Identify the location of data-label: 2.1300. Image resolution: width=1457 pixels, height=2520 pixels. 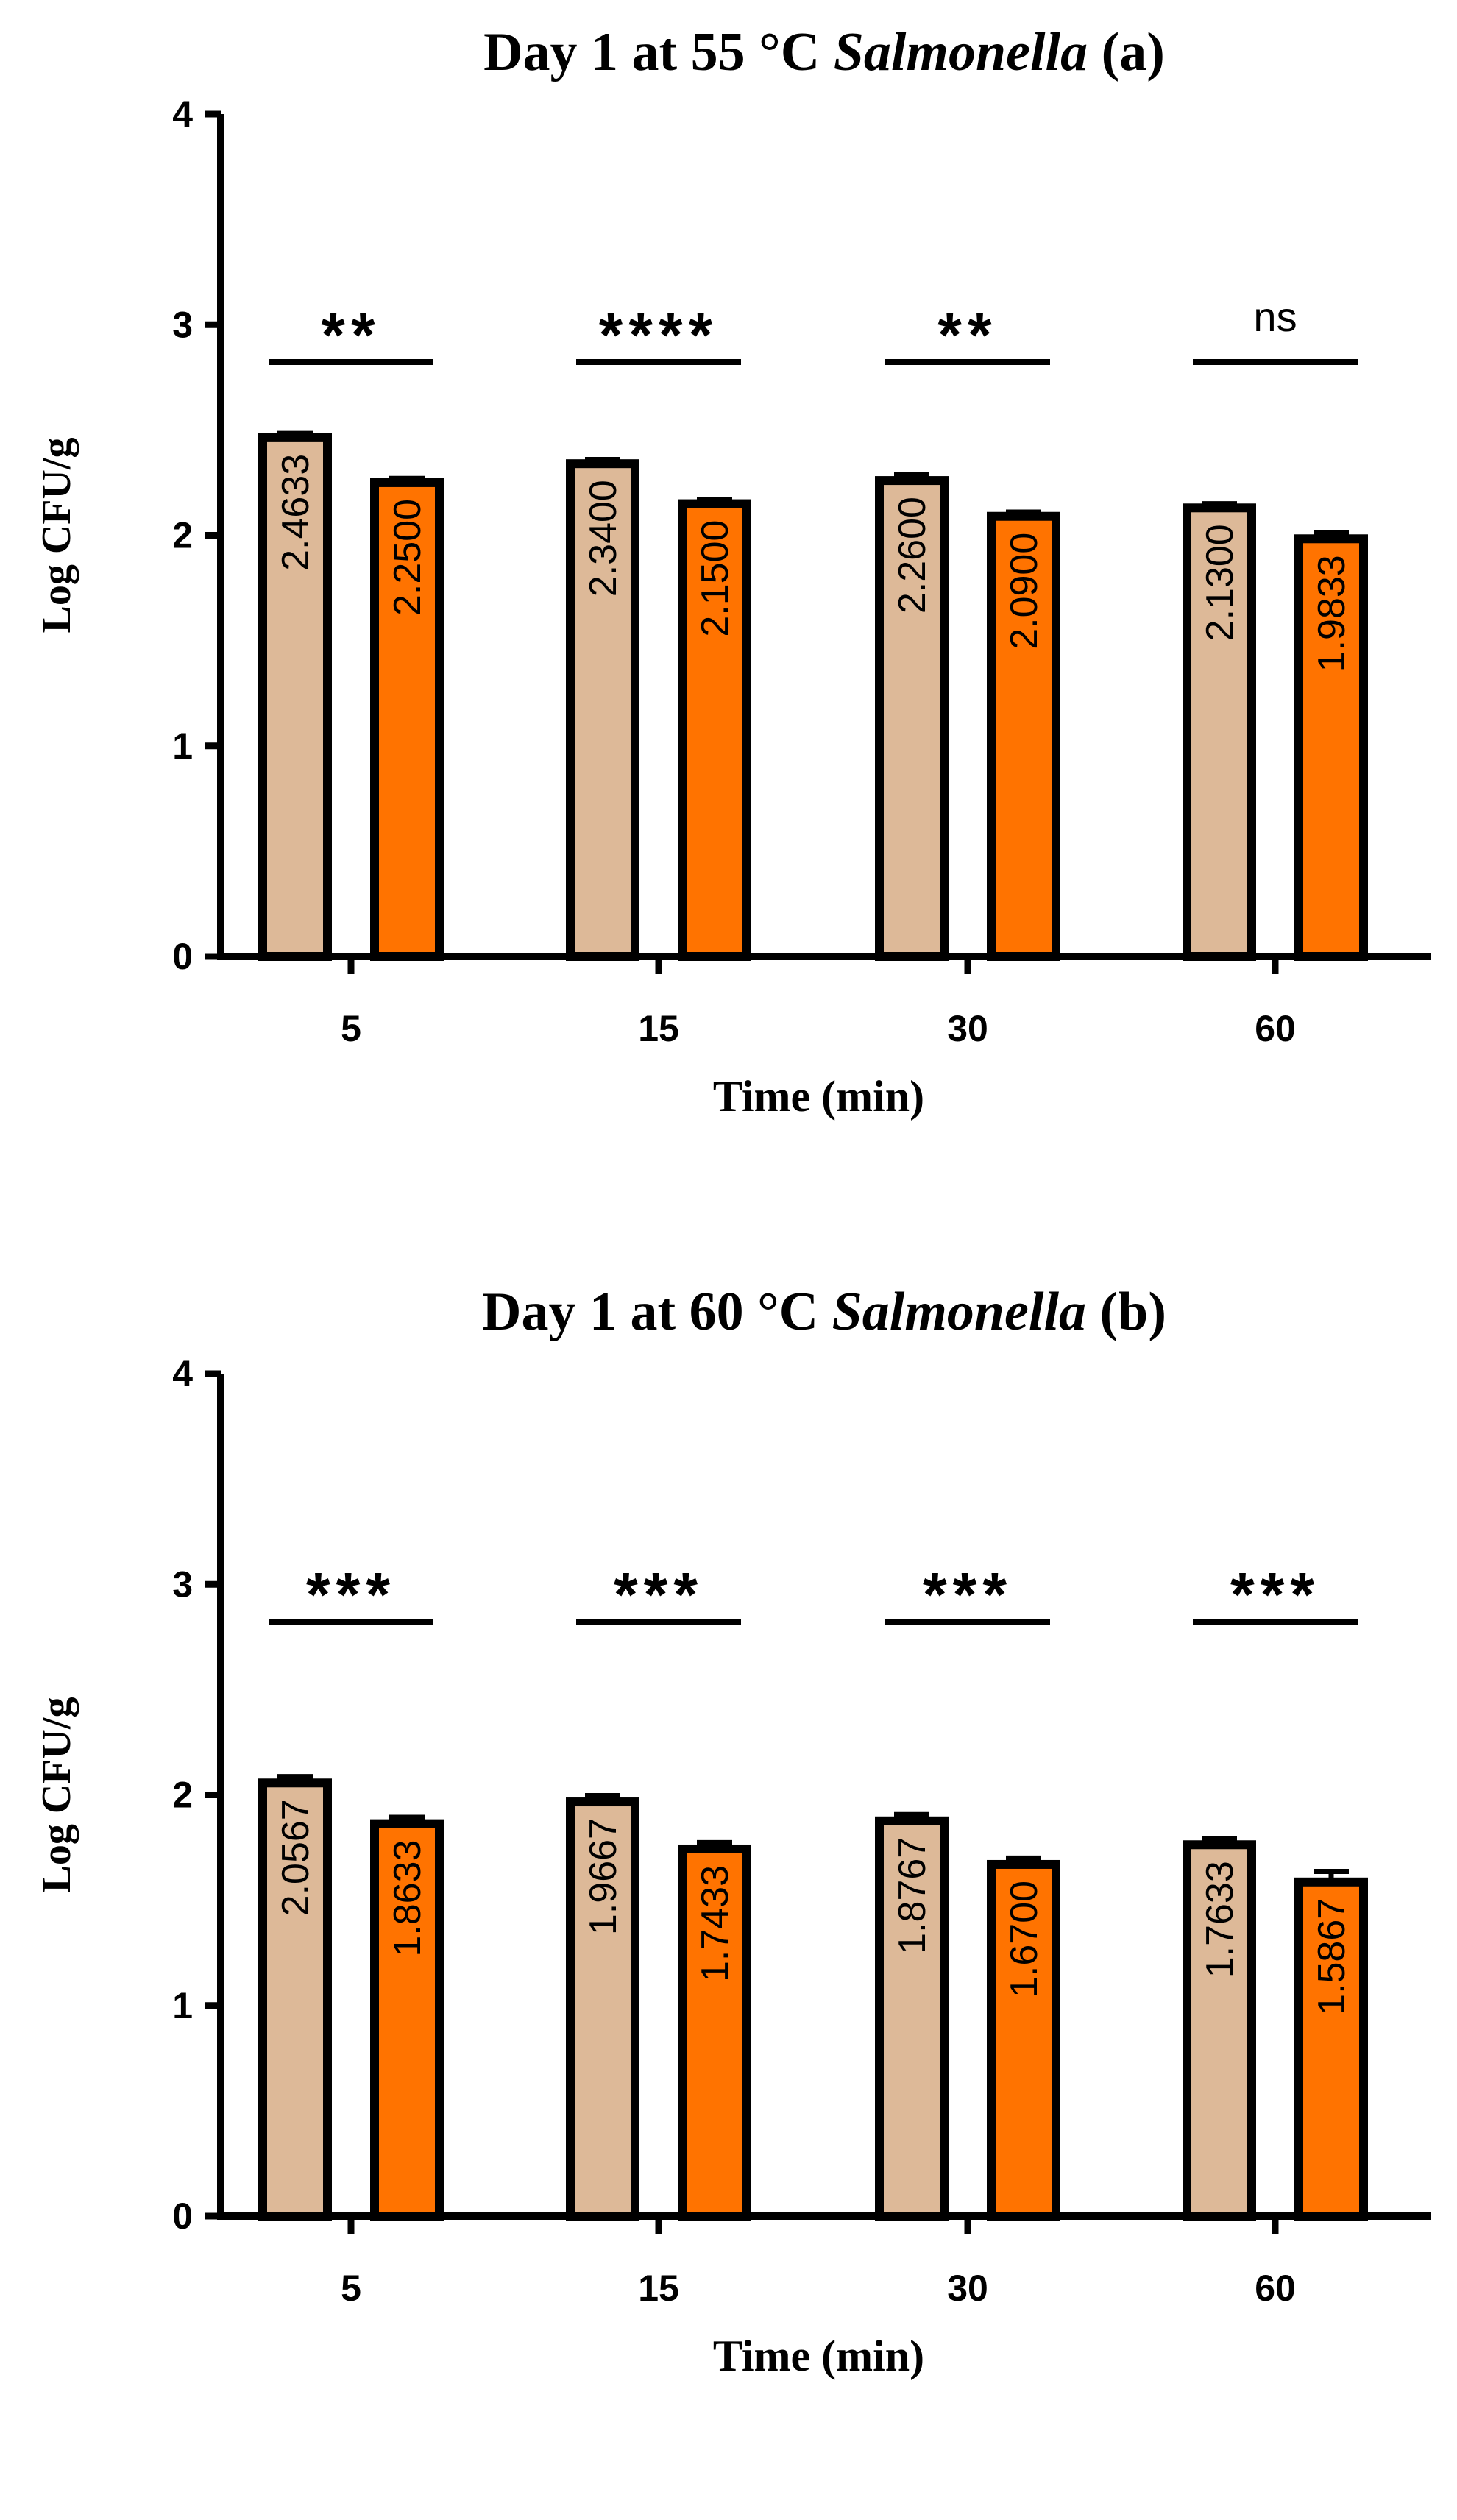
(1220, 582).